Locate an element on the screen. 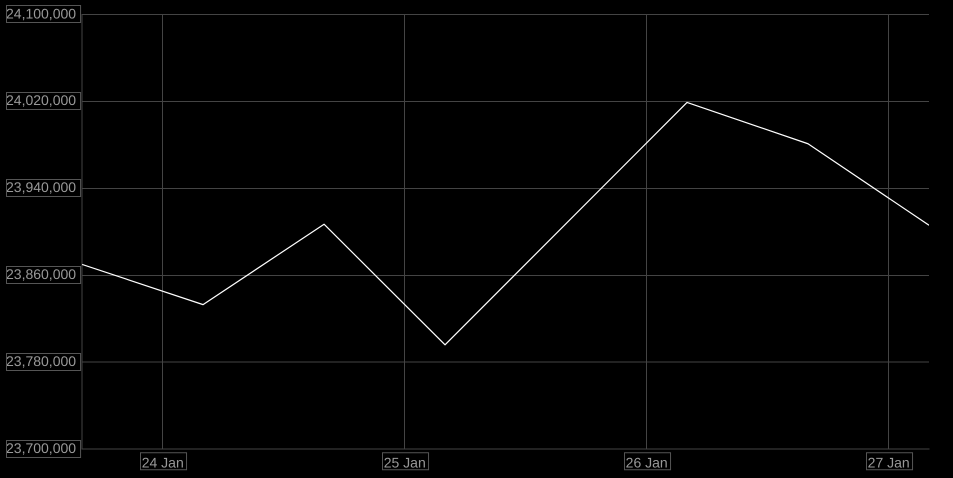  y-tick-label: 23,780,000 is located at coordinates (41, 361).